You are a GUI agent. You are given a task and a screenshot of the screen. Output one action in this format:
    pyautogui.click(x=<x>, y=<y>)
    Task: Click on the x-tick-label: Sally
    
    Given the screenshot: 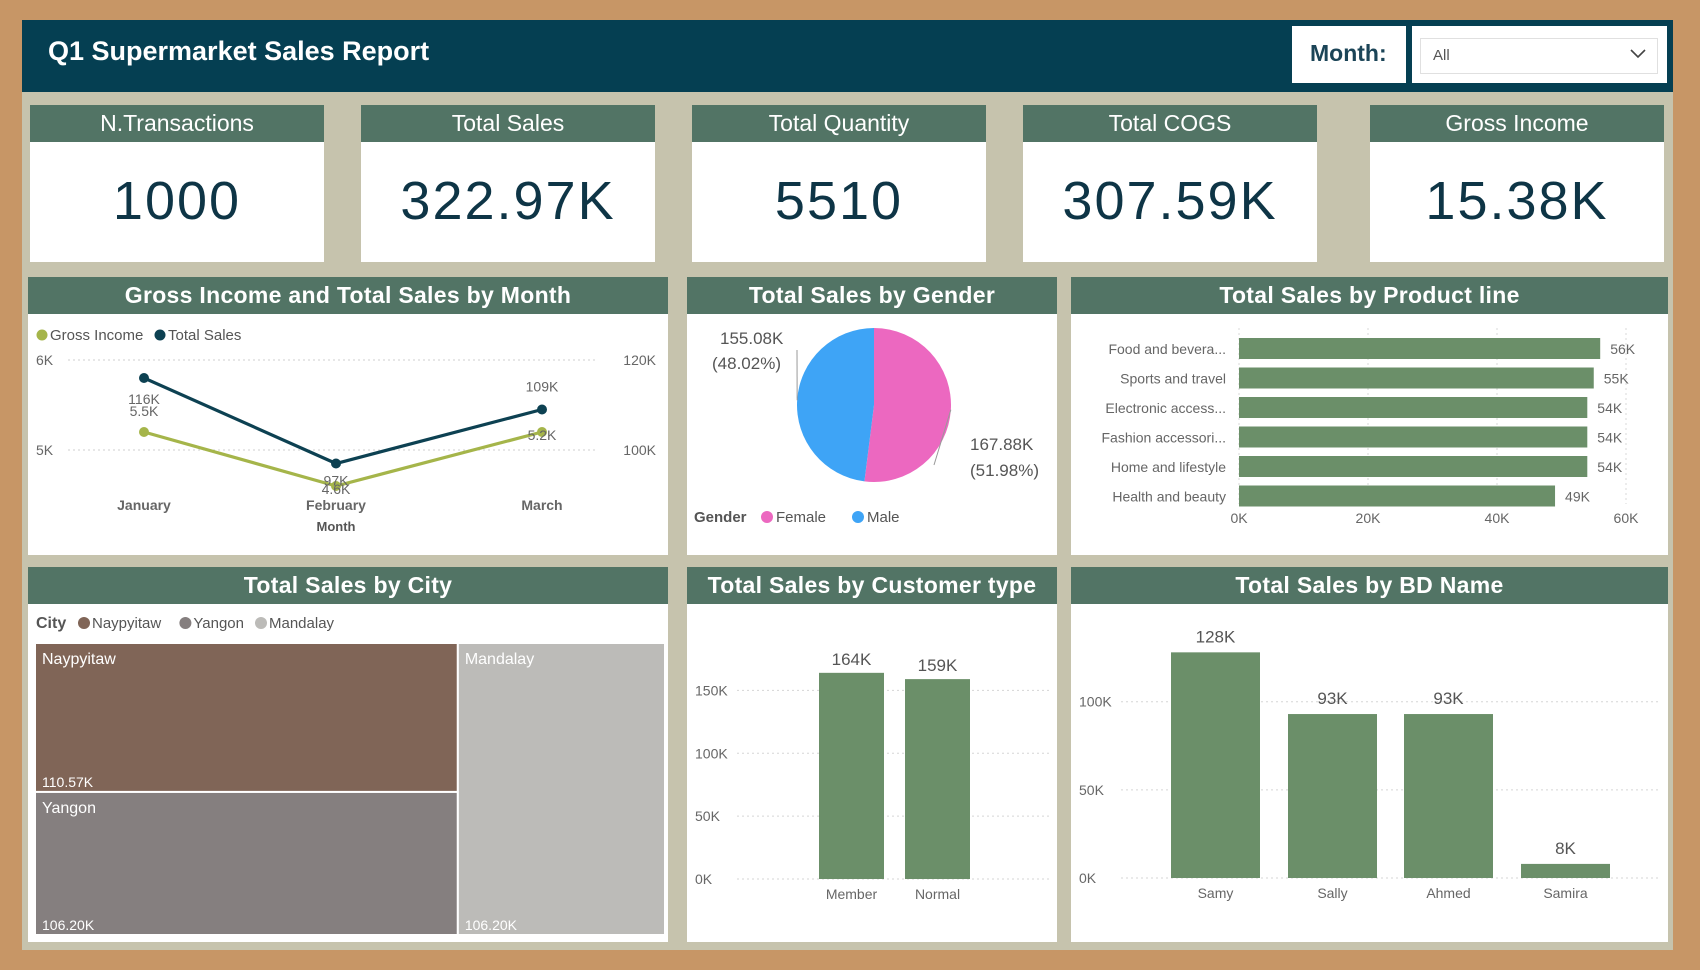 What is the action you would take?
    pyautogui.click(x=1332, y=893)
    